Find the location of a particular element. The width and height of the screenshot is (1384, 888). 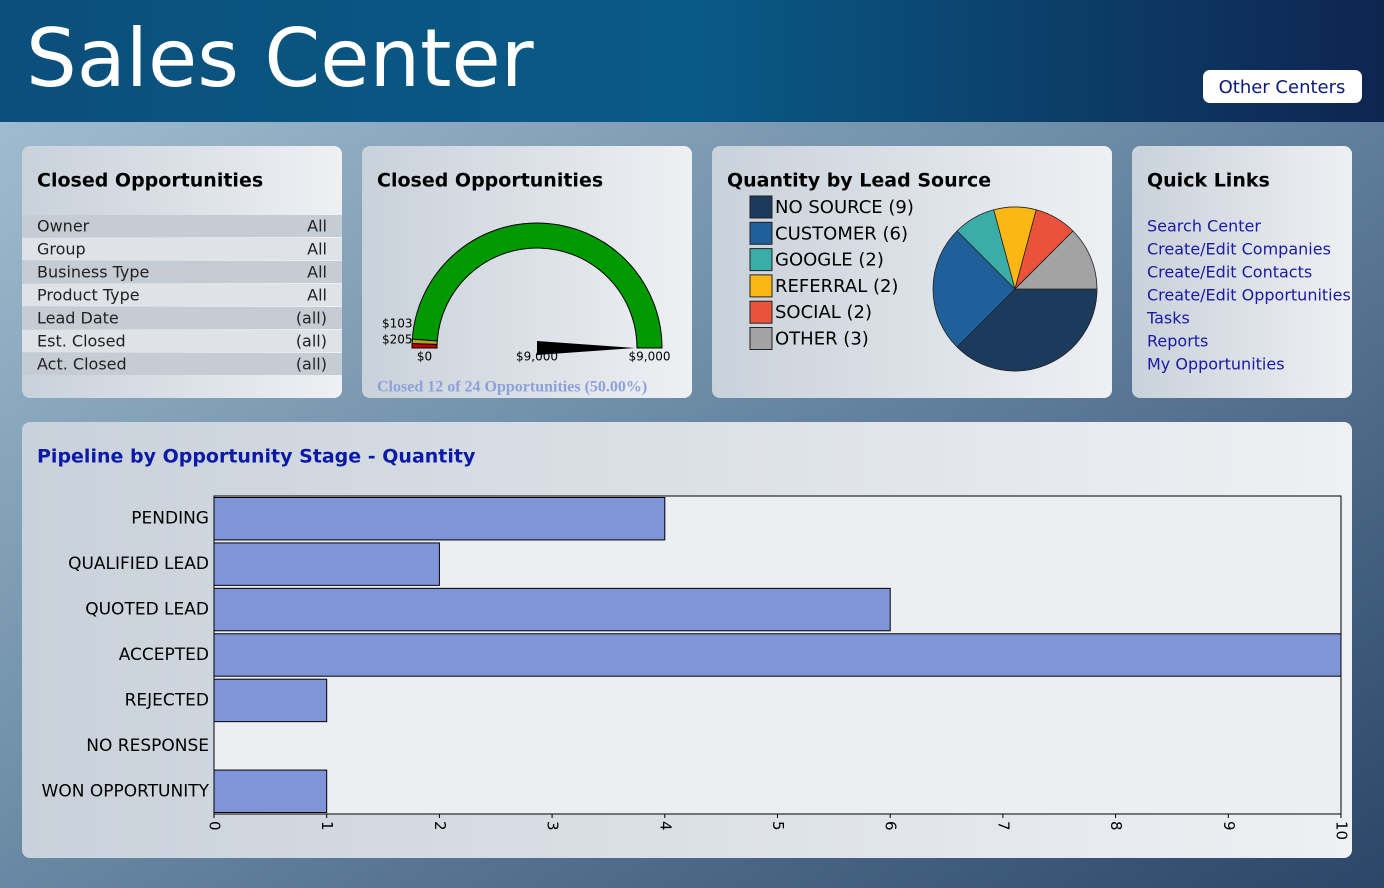

x-tick-label: 10 is located at coordinates (1342, 830).